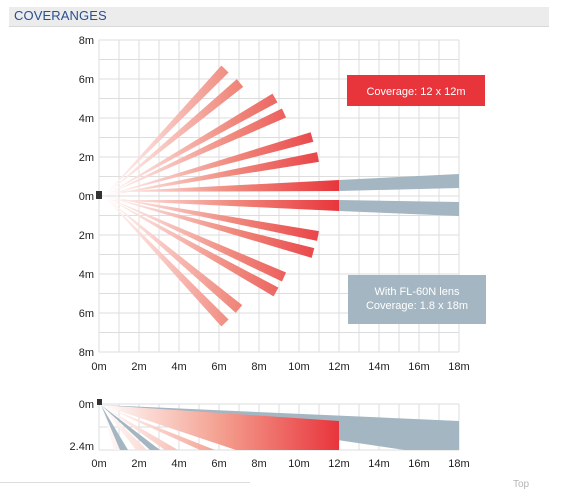 The width and height of the screenshot is (563, 490). I want to click on side-x-tick: 8m, so click(258, 464).